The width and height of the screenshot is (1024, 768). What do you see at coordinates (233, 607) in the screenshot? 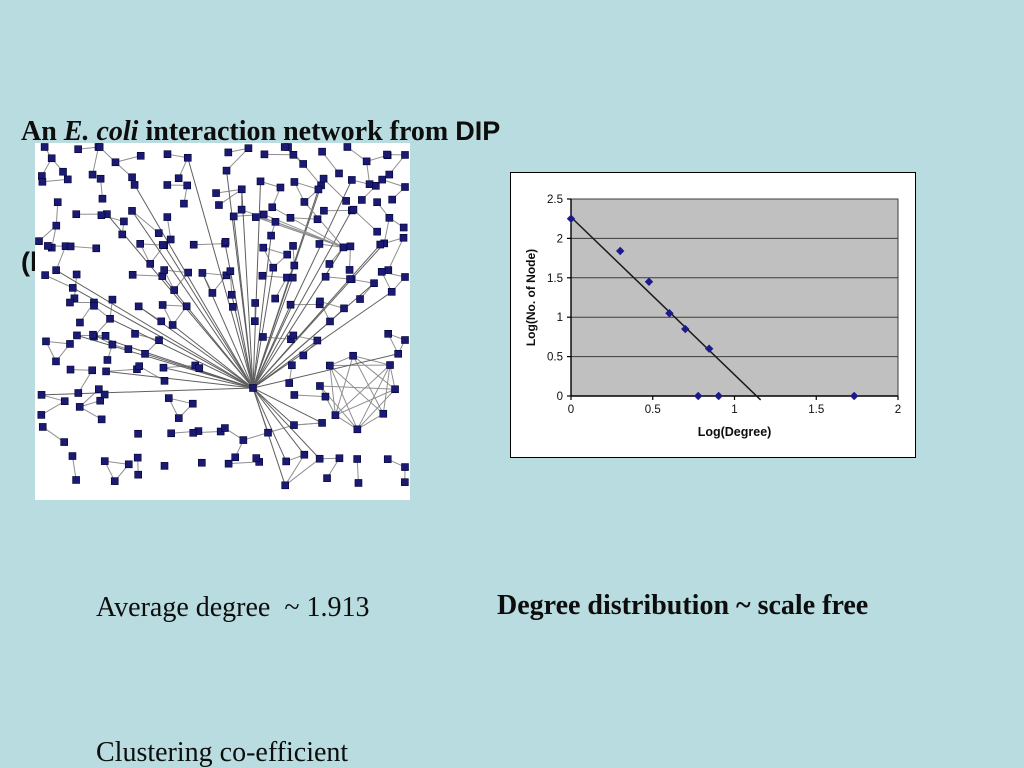
I see `average-degree-text: Average degree ~ 1.913` at bounding box center [233, 607].